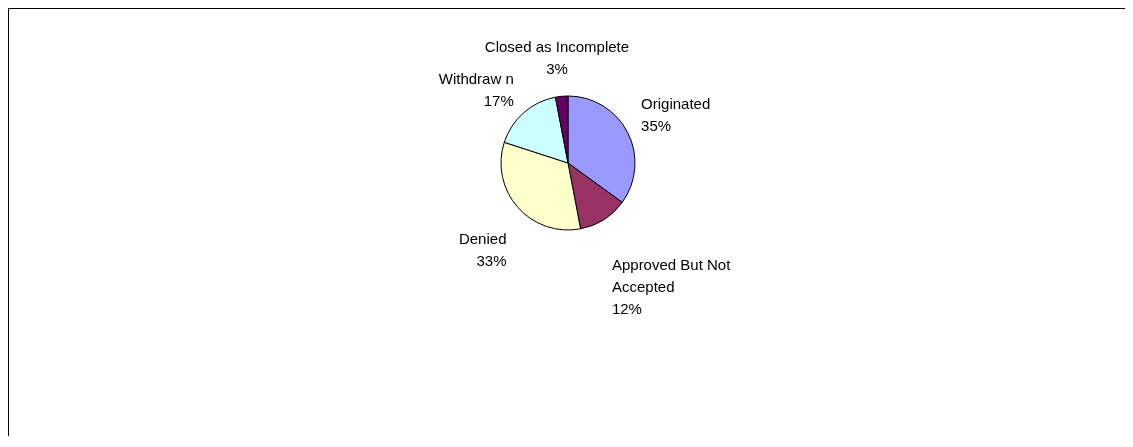  Describe the element at coordinates (557, 68) in the screenshot. I see `data-label: 3%` at that location.